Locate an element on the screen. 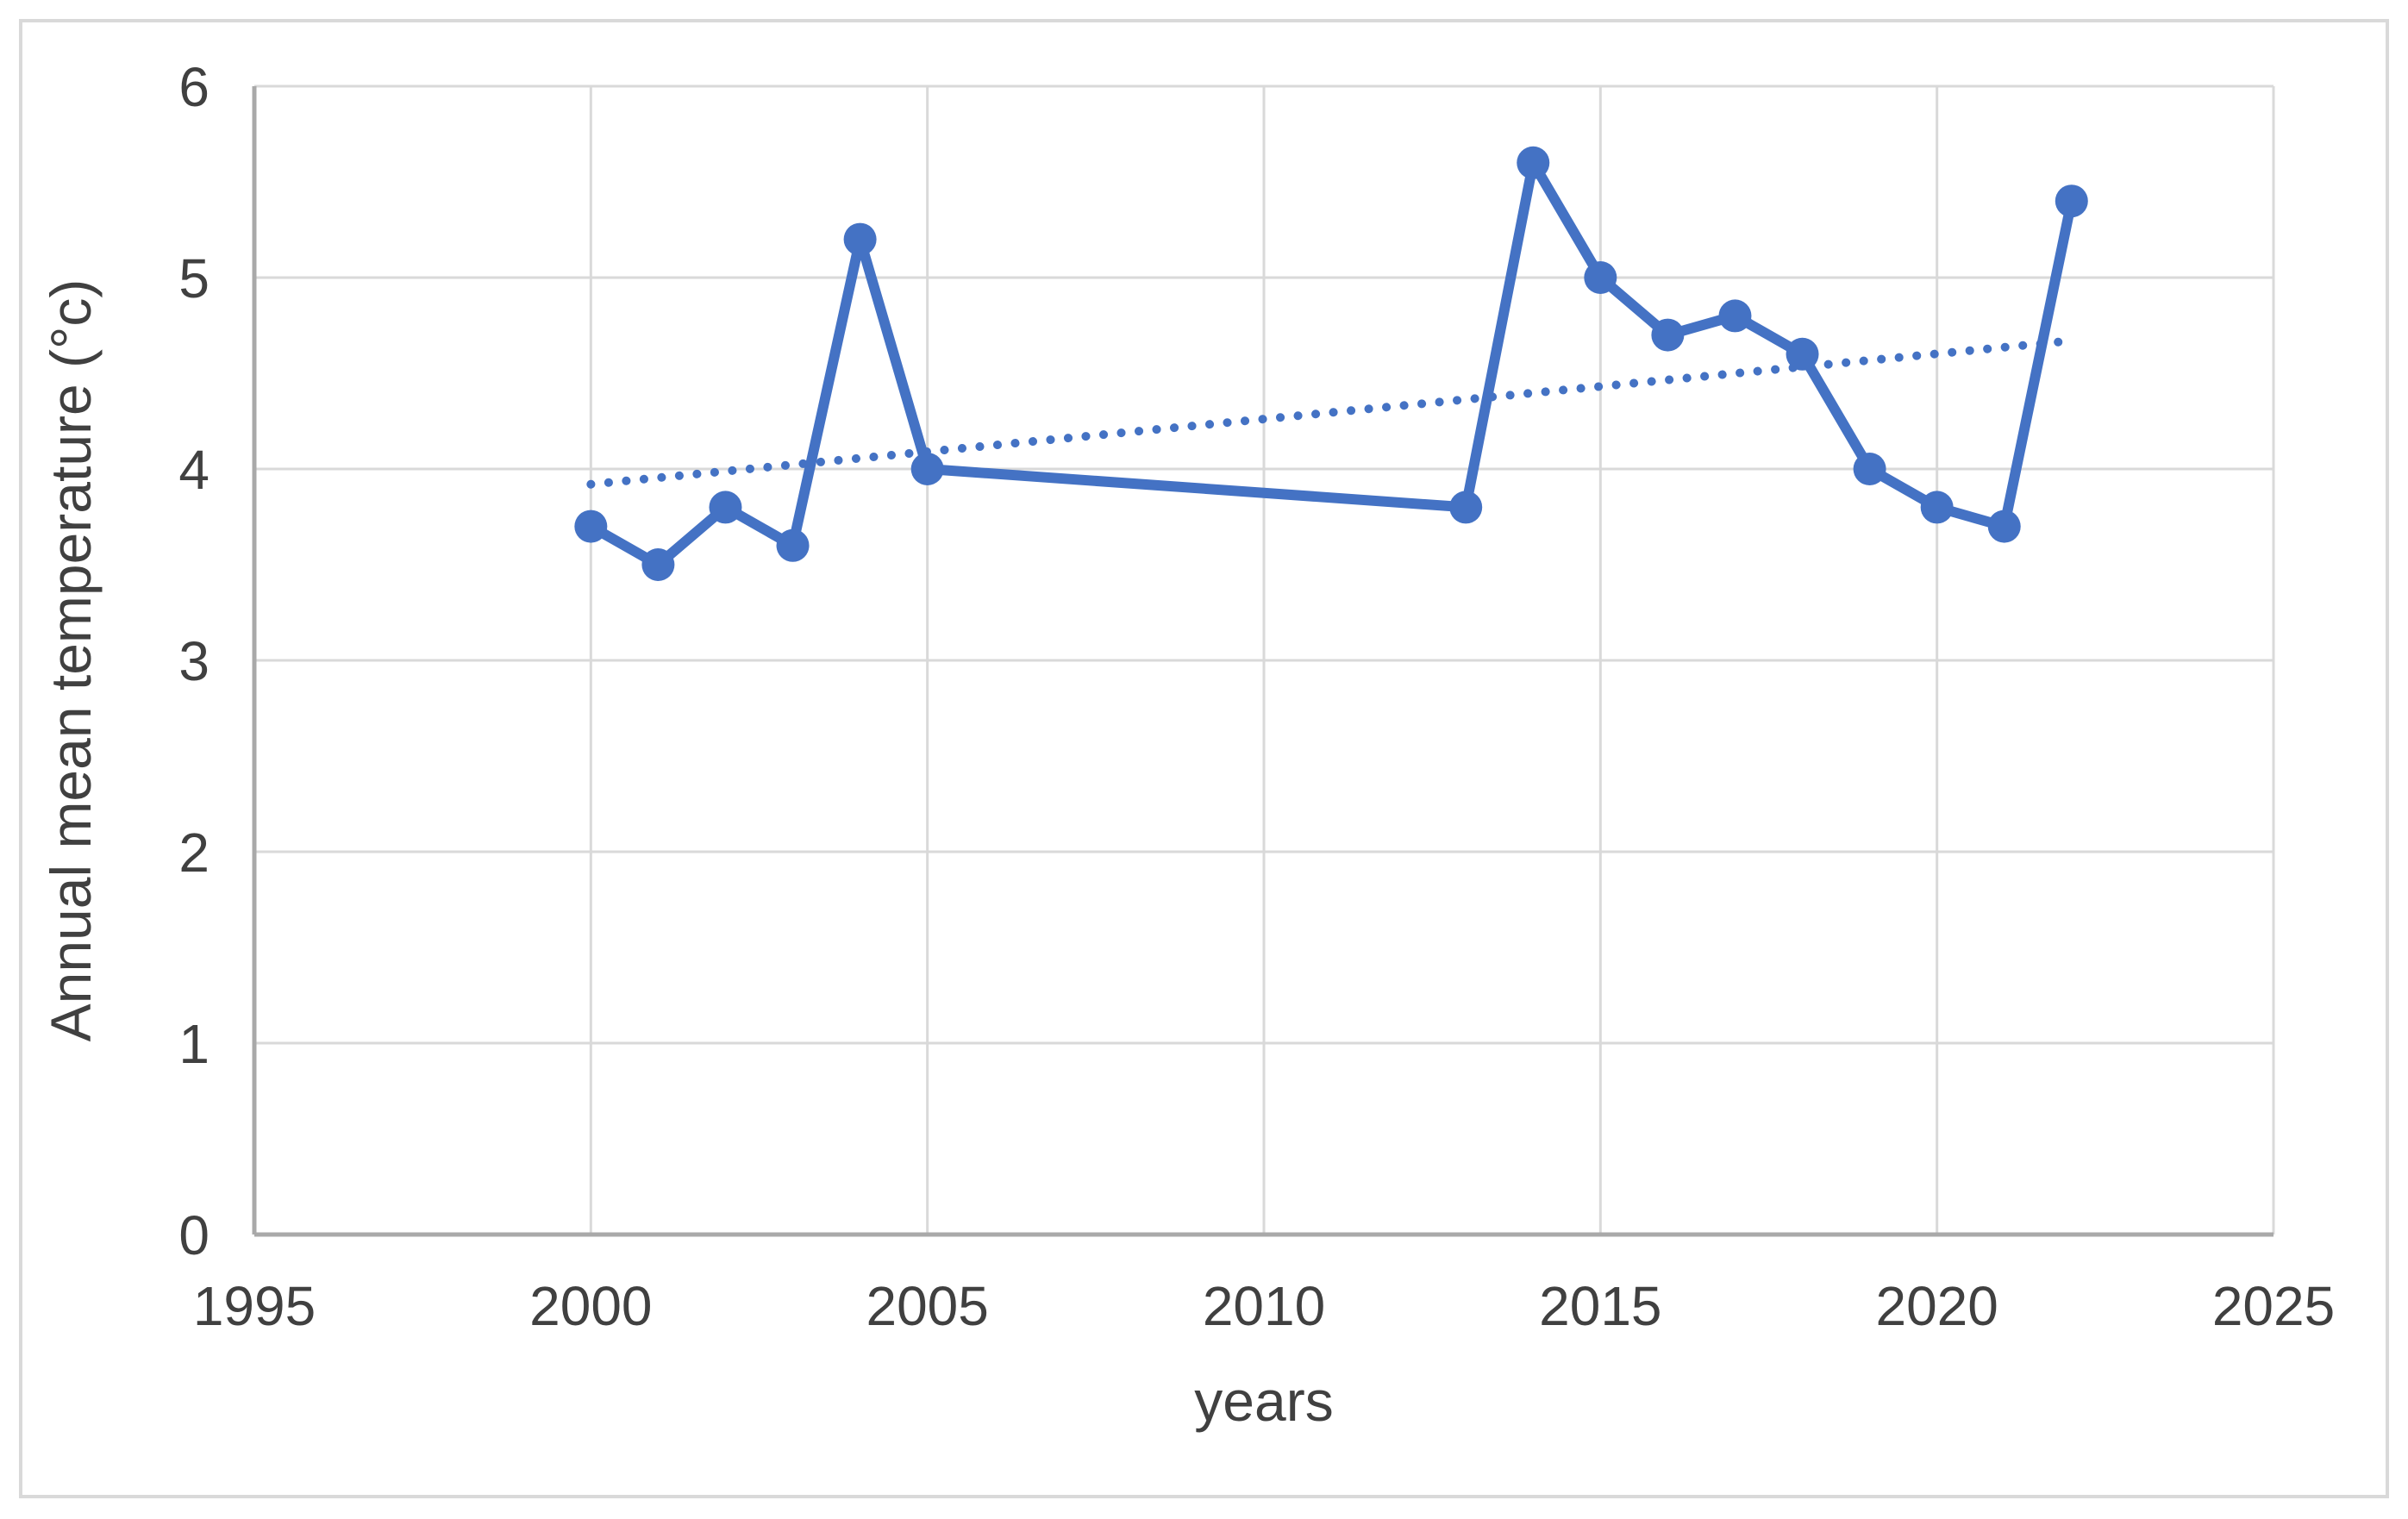 This screenshot has height=1519, width=2408. trendline-group is located at coordinates (1331, 412).